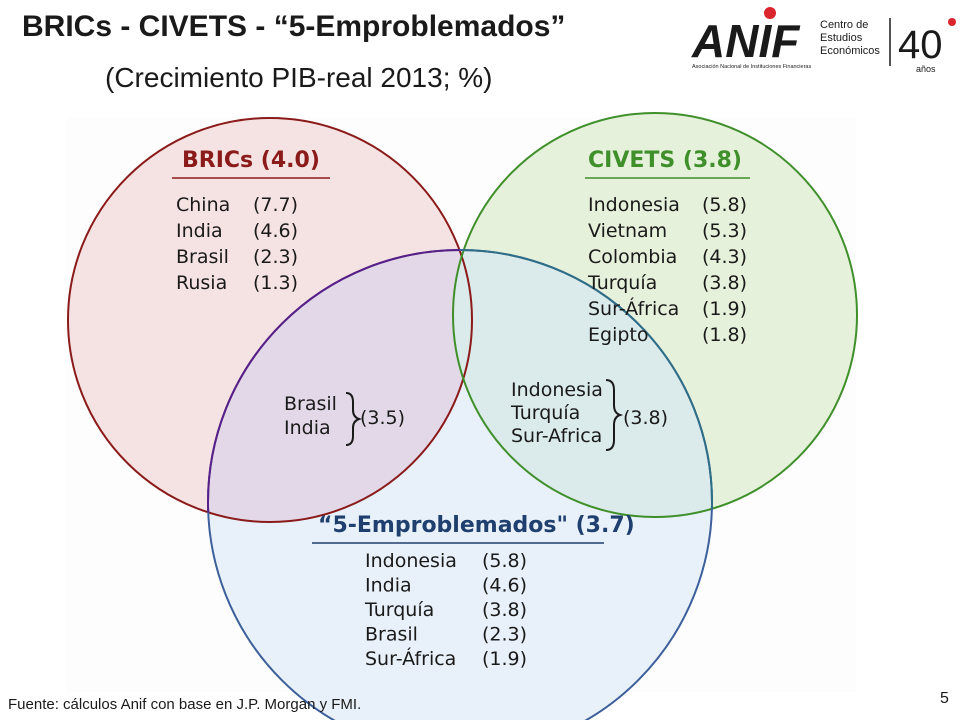 The image size is (960, 720). What do you see at coordinates (841, 38) in the screenshot?
I see `logo-center-line2: Estudios` at bounding box center [841, 38].